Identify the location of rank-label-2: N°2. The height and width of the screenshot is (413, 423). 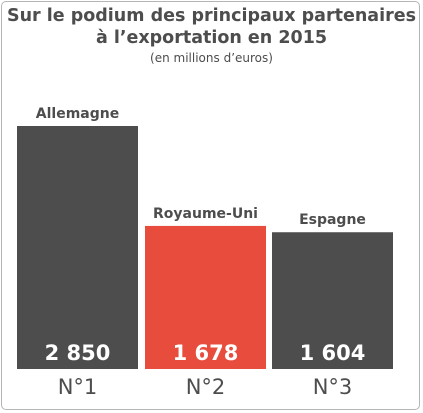
(206, 387).